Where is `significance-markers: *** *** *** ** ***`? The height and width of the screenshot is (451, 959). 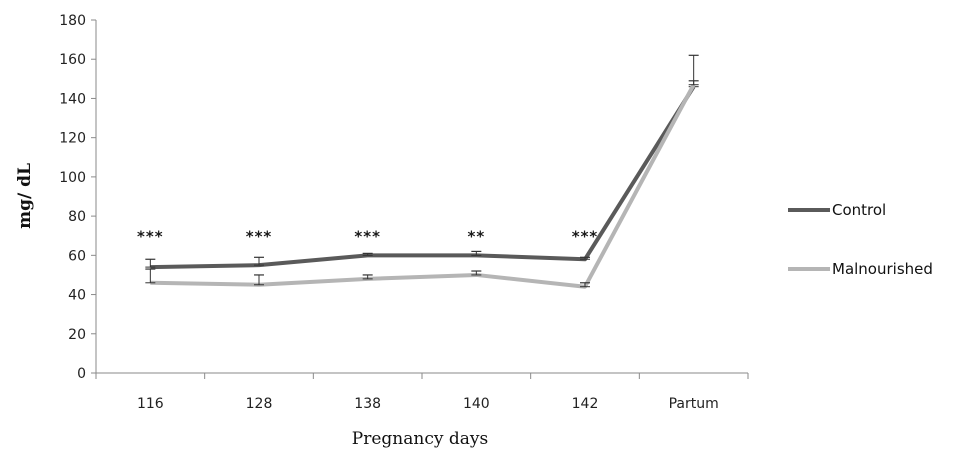 significance-markers: *** *** *** ** *** is located at coordinates (368, 237).